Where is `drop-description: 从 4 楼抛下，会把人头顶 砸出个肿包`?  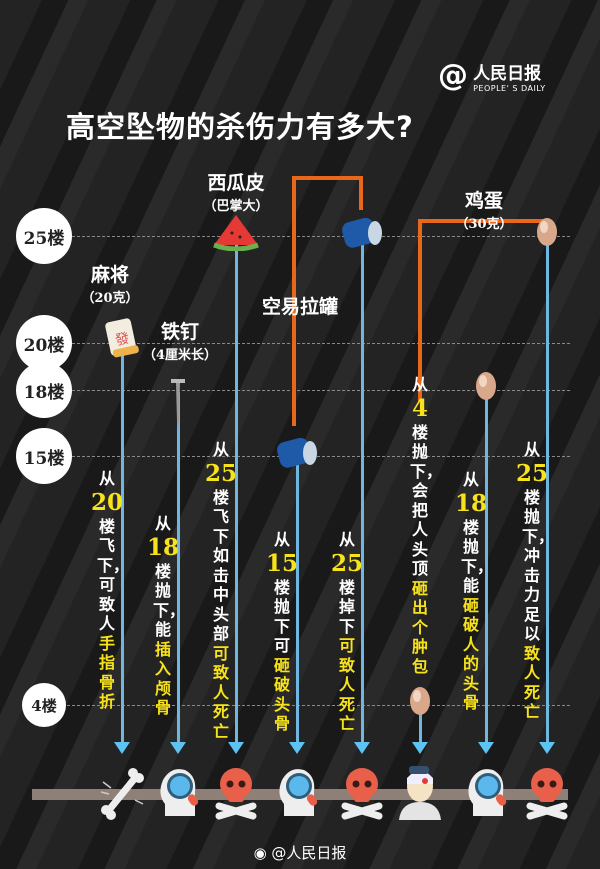 drop-description: 从 4 楼抛下，会把人头顶 砸出个肿包 is located at coordinates (426, 525).